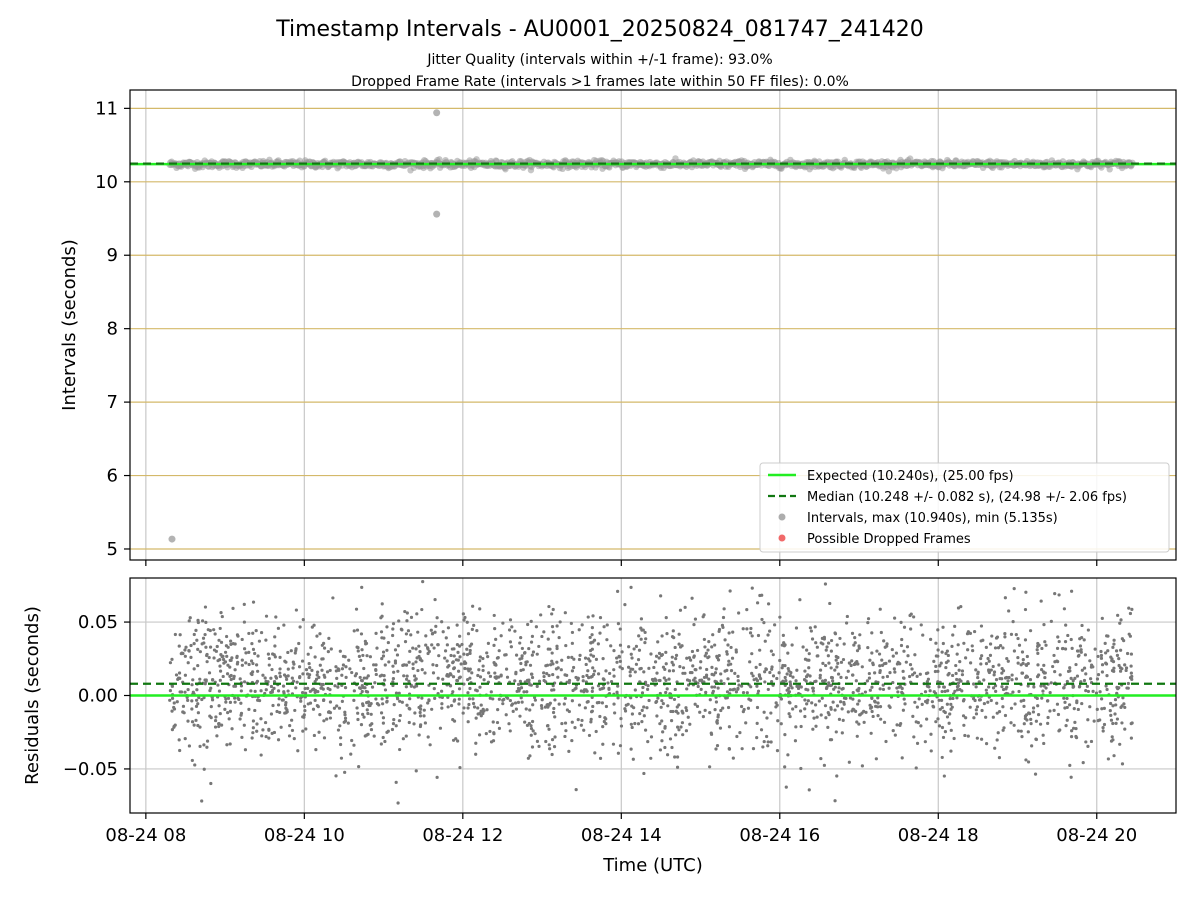 This screenshot has height=900, width=1200. What do you see at coordinates (437, 214) in the screenshot?
I see `interval-outlier-point` at bounding box center [437, 214].